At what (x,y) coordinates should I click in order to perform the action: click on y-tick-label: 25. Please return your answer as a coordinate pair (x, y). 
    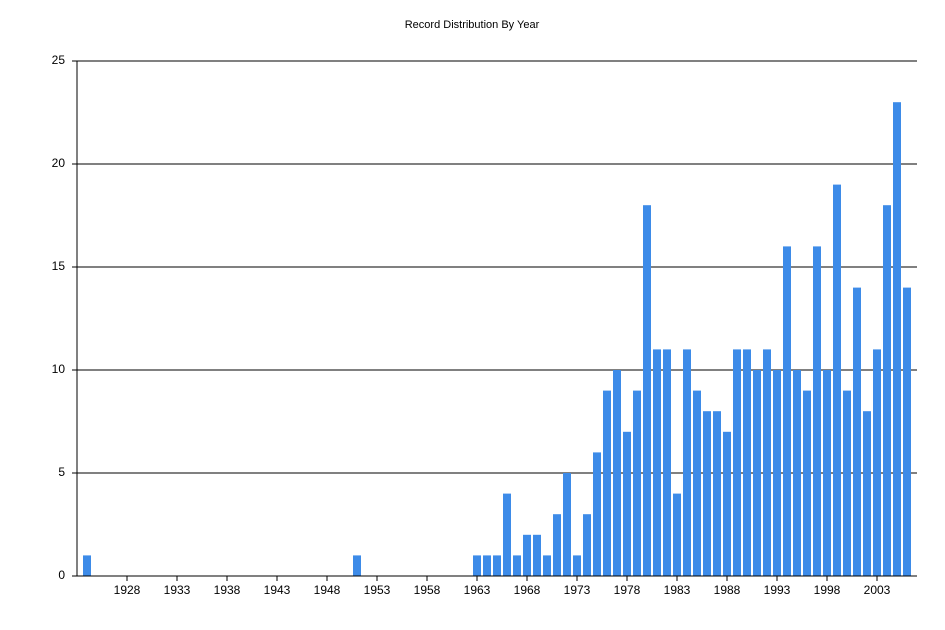
    Looking at the image, I should click on (59, 60).